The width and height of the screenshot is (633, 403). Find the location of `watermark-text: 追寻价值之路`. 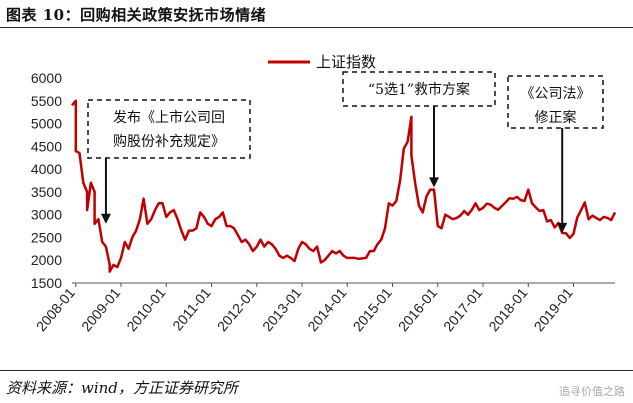

watermark-text: 追寻价值之路 is located at coordinates (592, 391).